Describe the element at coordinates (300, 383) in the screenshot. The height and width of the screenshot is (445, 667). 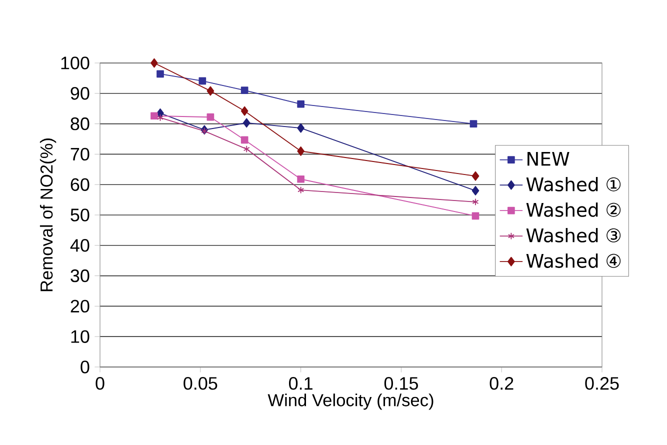
I see `x-tick-label: 0.1` at that location.